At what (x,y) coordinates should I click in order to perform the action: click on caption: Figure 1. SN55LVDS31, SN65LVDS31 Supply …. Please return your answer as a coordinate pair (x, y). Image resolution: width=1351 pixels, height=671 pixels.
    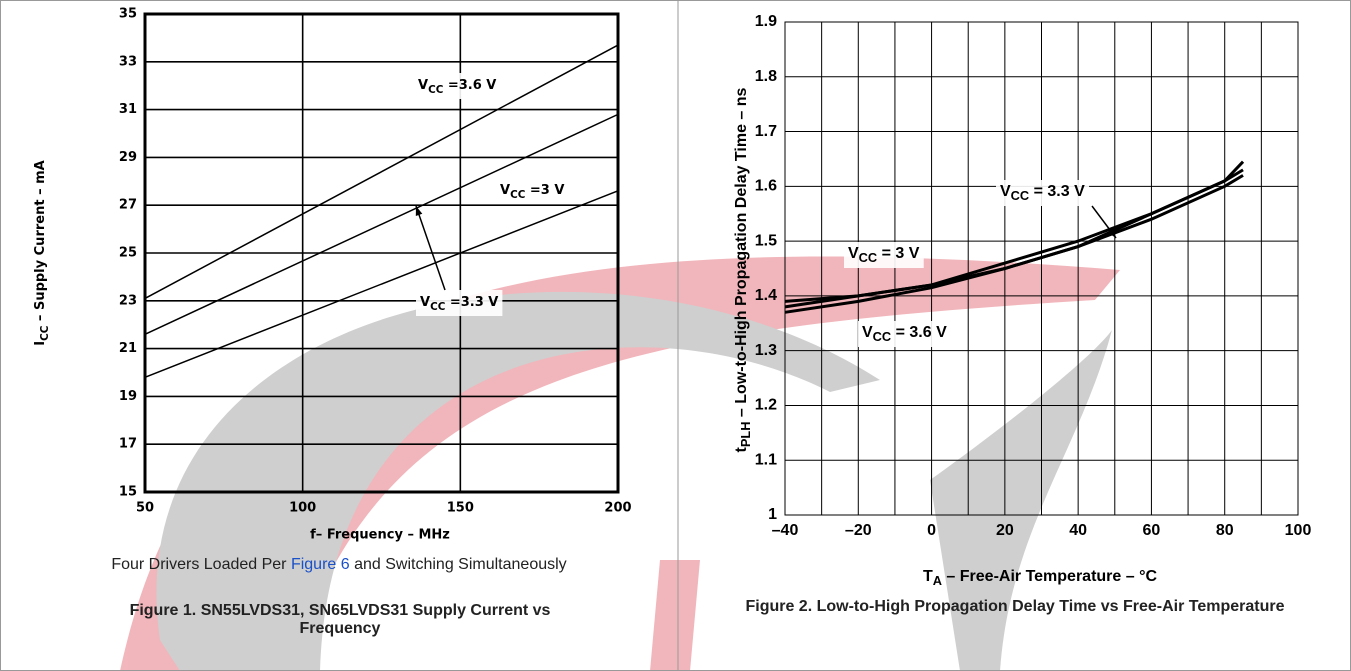
    Looking at the image, I should click on (340, 620).